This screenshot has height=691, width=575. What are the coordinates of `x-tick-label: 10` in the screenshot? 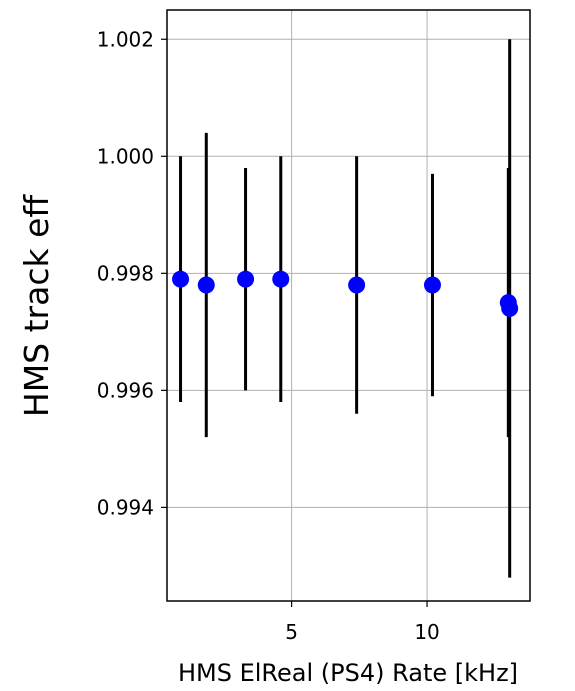 It's located at (426, 632).